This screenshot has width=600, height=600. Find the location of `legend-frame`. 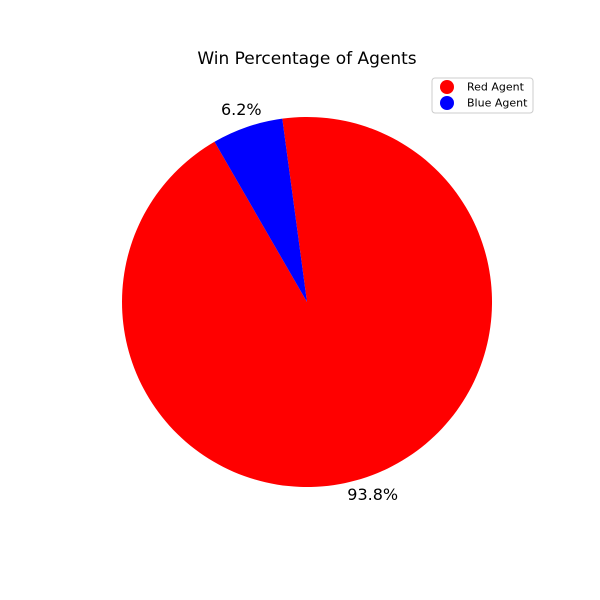

legend-frame is located at coordinates (482, 95).